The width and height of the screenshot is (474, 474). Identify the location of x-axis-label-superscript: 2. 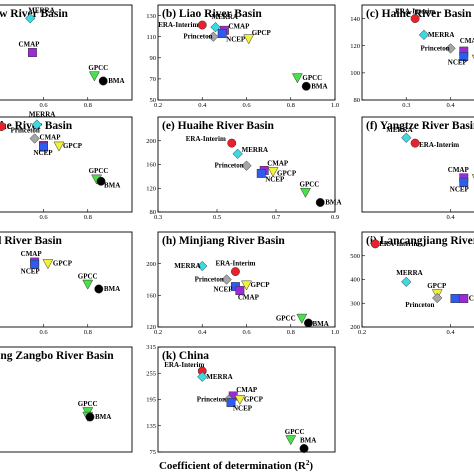
(308, 463).